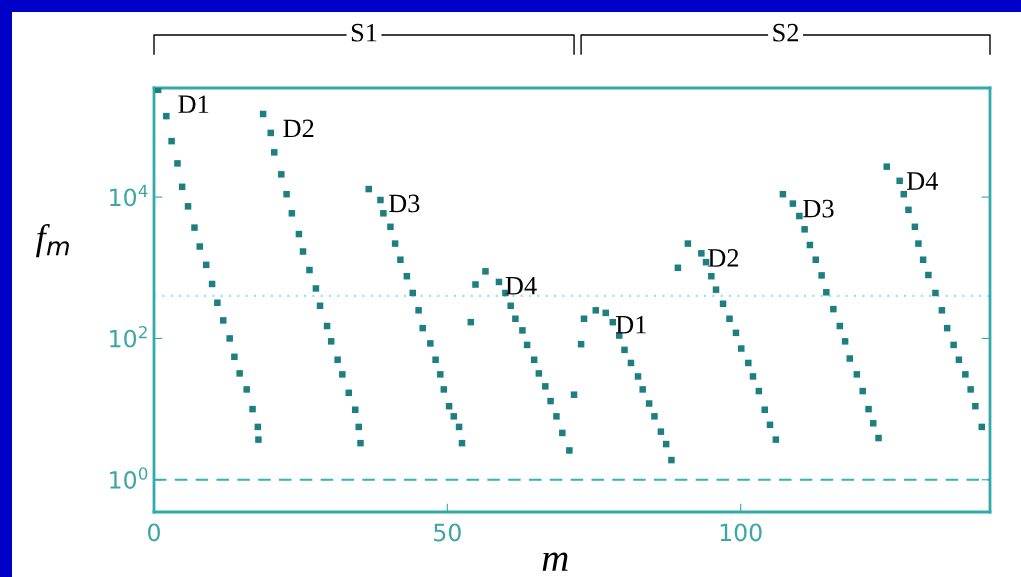 This screenshot has height=577, width=1021. I want to click on series-label: D4, so click(922, 181).